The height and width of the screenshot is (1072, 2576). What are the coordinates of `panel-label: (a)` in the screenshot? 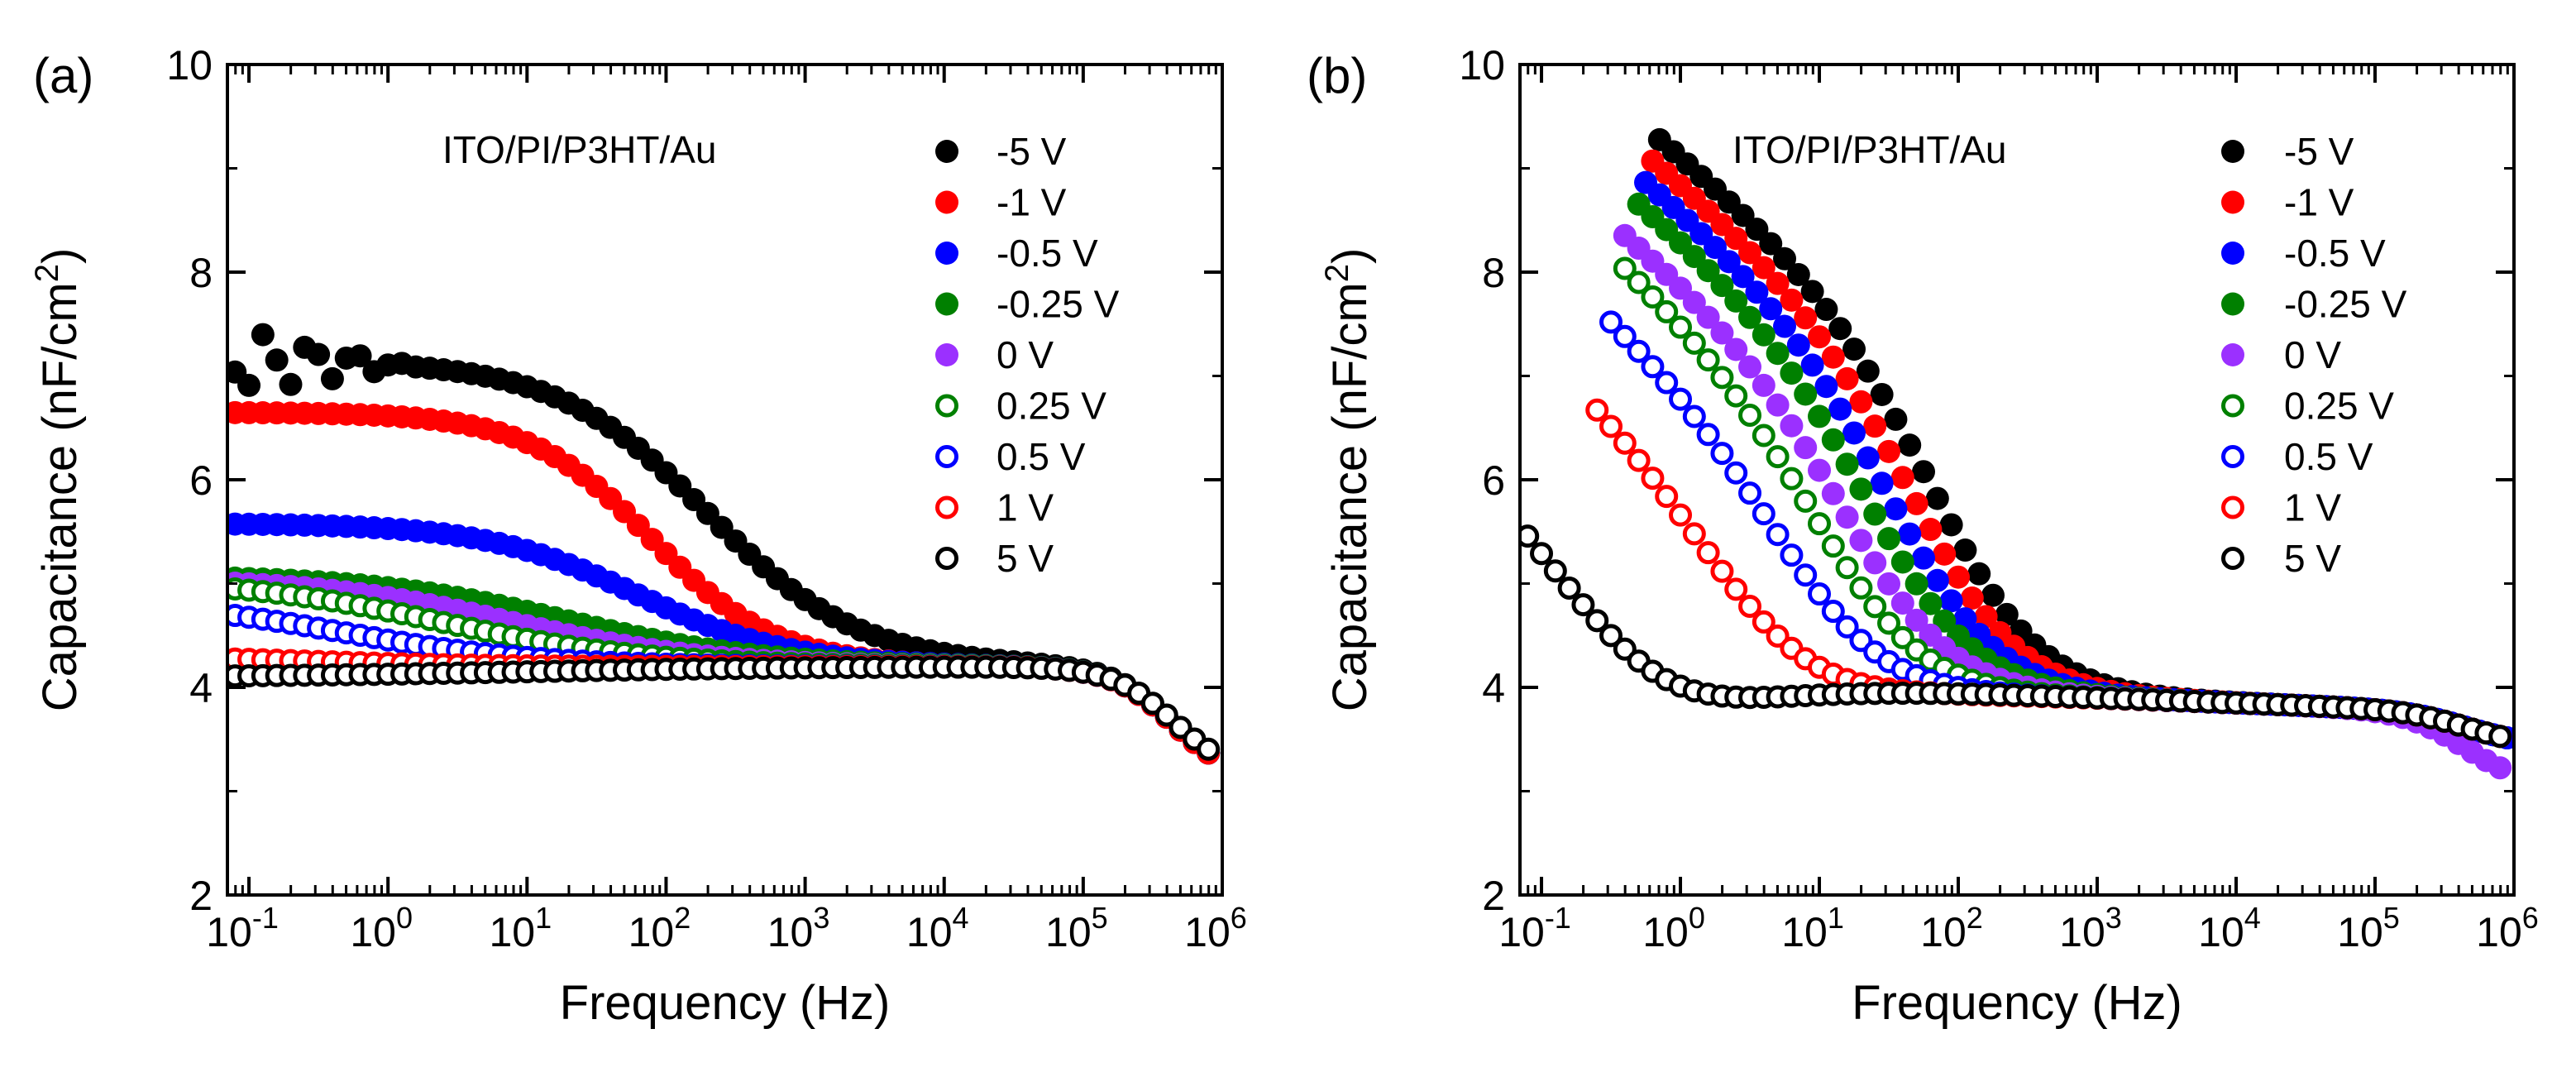 It's located at (63, 75).